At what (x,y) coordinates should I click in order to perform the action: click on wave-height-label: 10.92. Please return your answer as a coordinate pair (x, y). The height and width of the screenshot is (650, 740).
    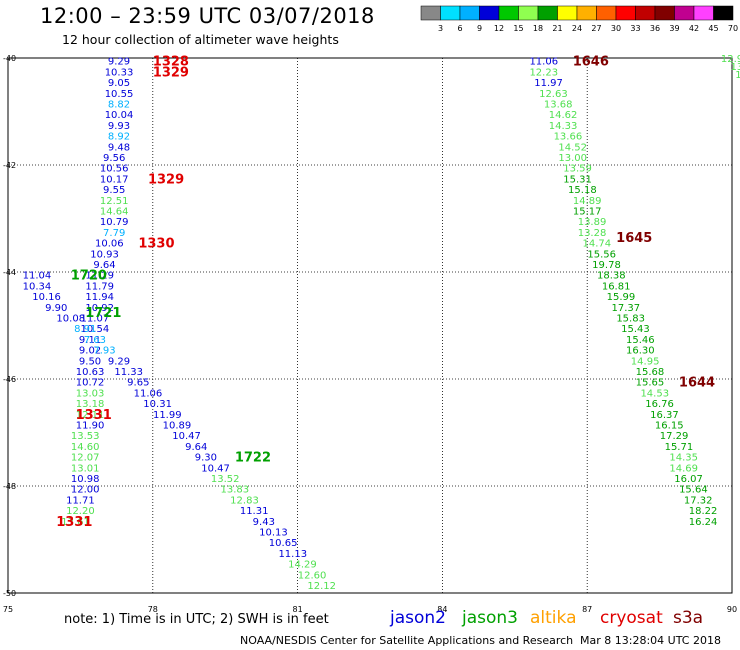
    Looking at the image, I should click on (99, 308).